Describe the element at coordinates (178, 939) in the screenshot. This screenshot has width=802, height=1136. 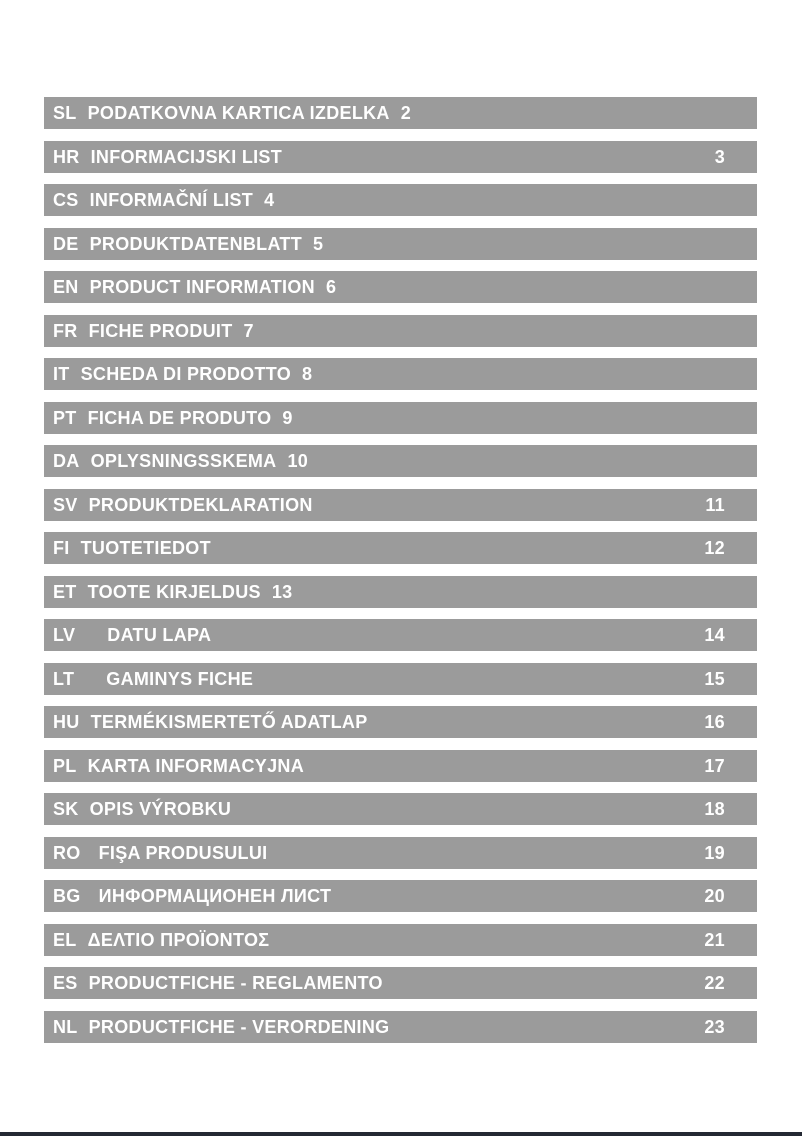
I see `toc-item-title: ΔΕΛΤΙΟ ΠΡΟΪΟΝΤΟΣ` at that location.